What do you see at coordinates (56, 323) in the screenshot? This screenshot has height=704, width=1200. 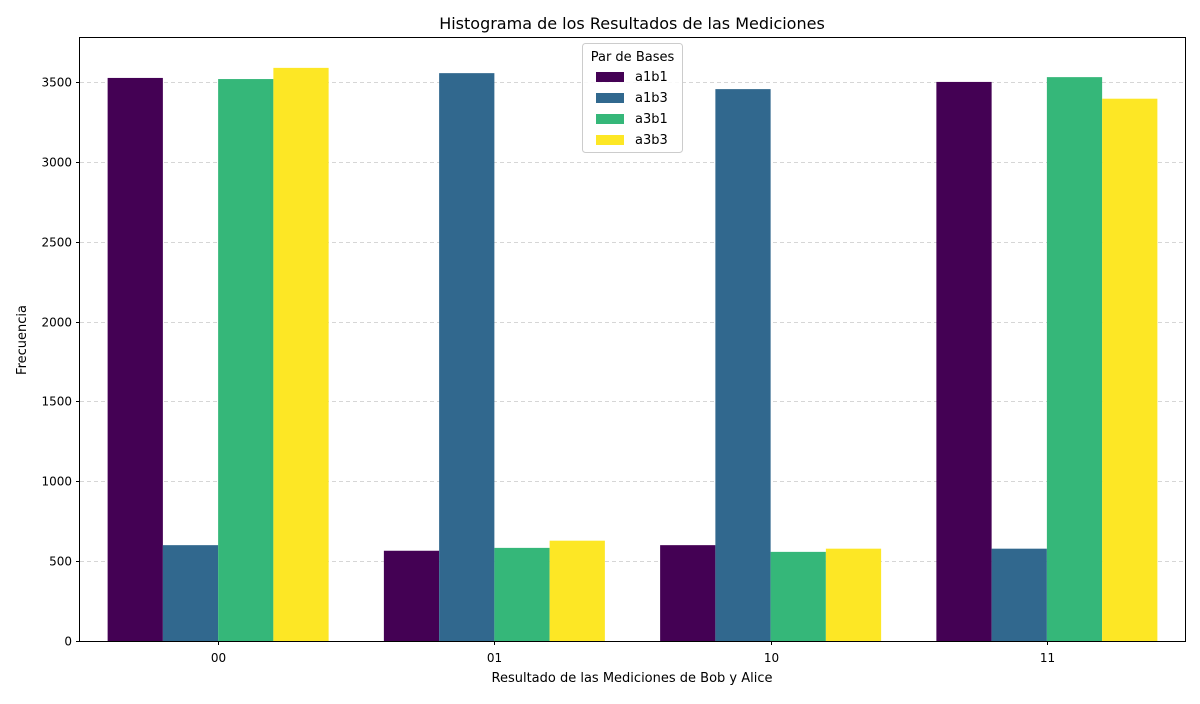 I see `y-tick-label: 2000` at bounding box center [56, 323].